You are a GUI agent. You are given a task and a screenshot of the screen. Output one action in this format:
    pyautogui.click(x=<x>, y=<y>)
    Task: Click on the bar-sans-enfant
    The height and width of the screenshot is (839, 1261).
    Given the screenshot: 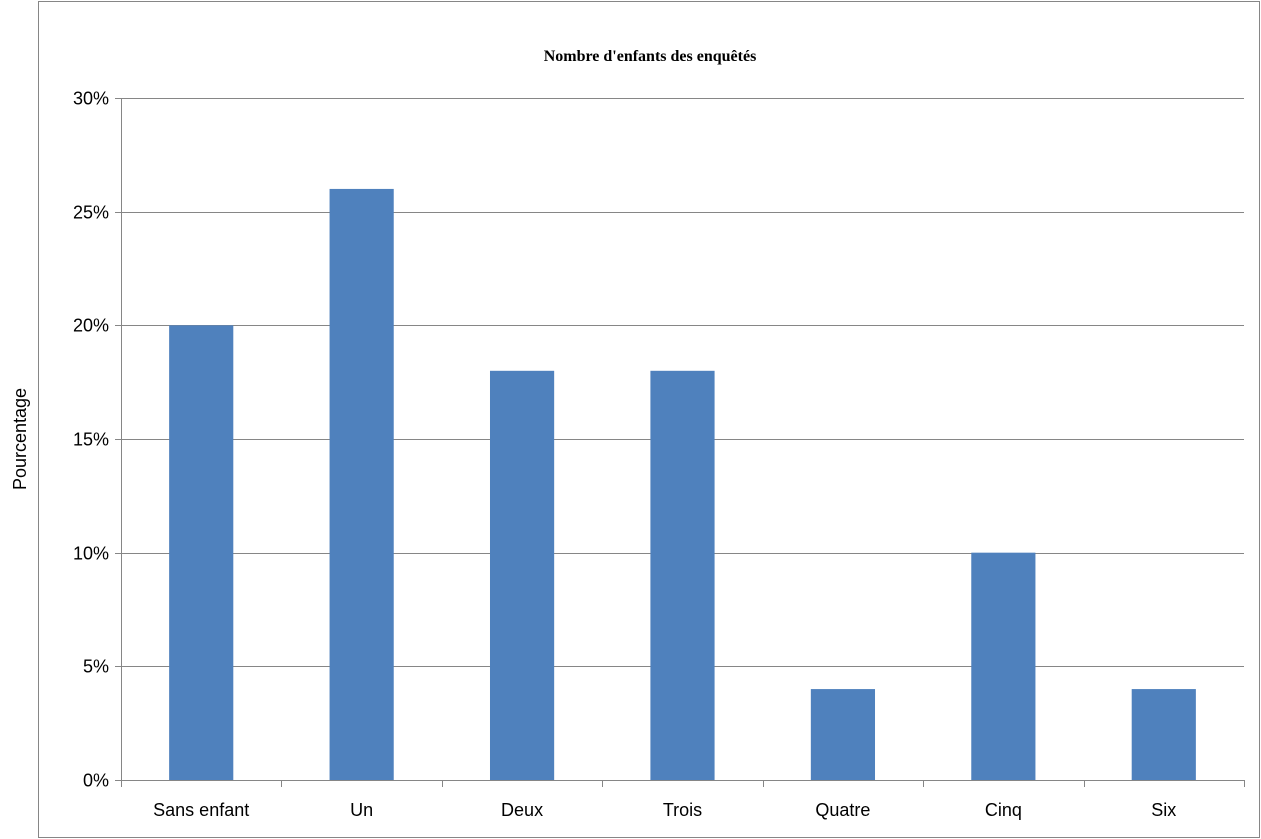 What is the action you would take?
    pyautogui.click(x=201, y=552)
    